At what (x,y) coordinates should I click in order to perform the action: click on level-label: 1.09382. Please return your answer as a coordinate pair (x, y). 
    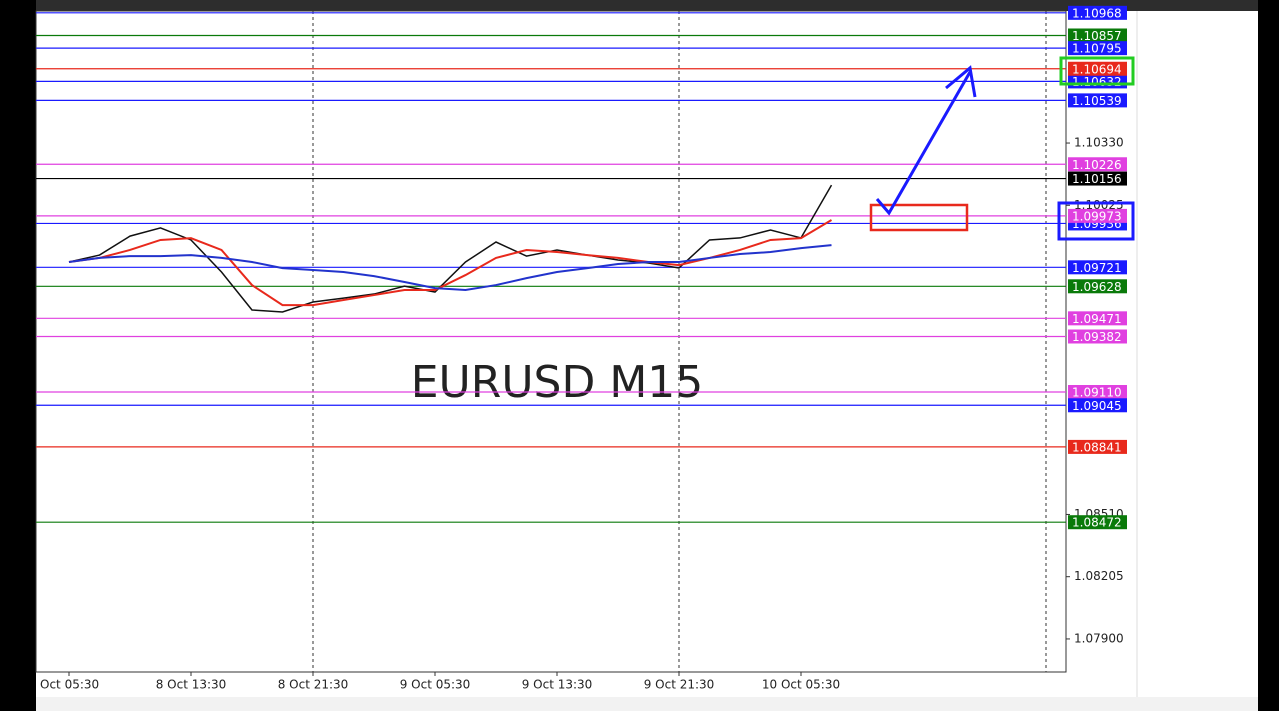
    Looking at the image, I should click on (1097, 337).